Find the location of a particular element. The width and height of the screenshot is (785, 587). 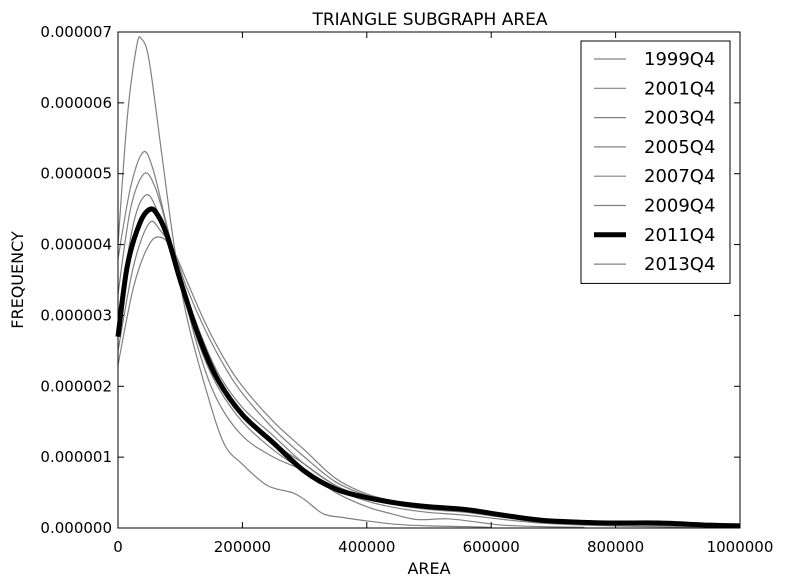

y-tick-label: 0.000006 is located at coordinates (76, 103).